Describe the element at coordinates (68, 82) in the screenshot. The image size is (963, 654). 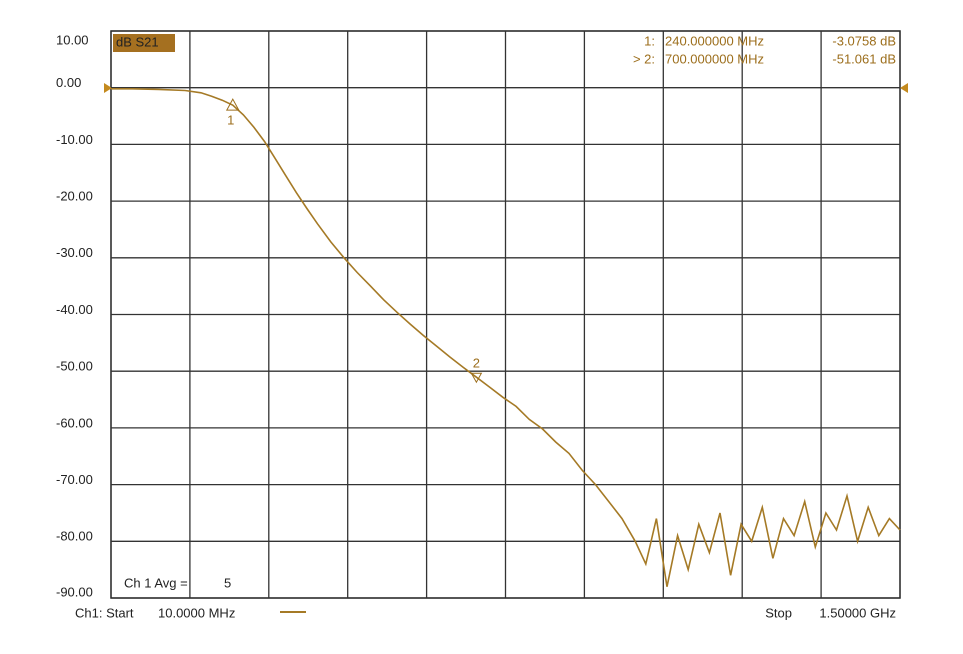
I see `y-tick-label: 0.00` at that location.